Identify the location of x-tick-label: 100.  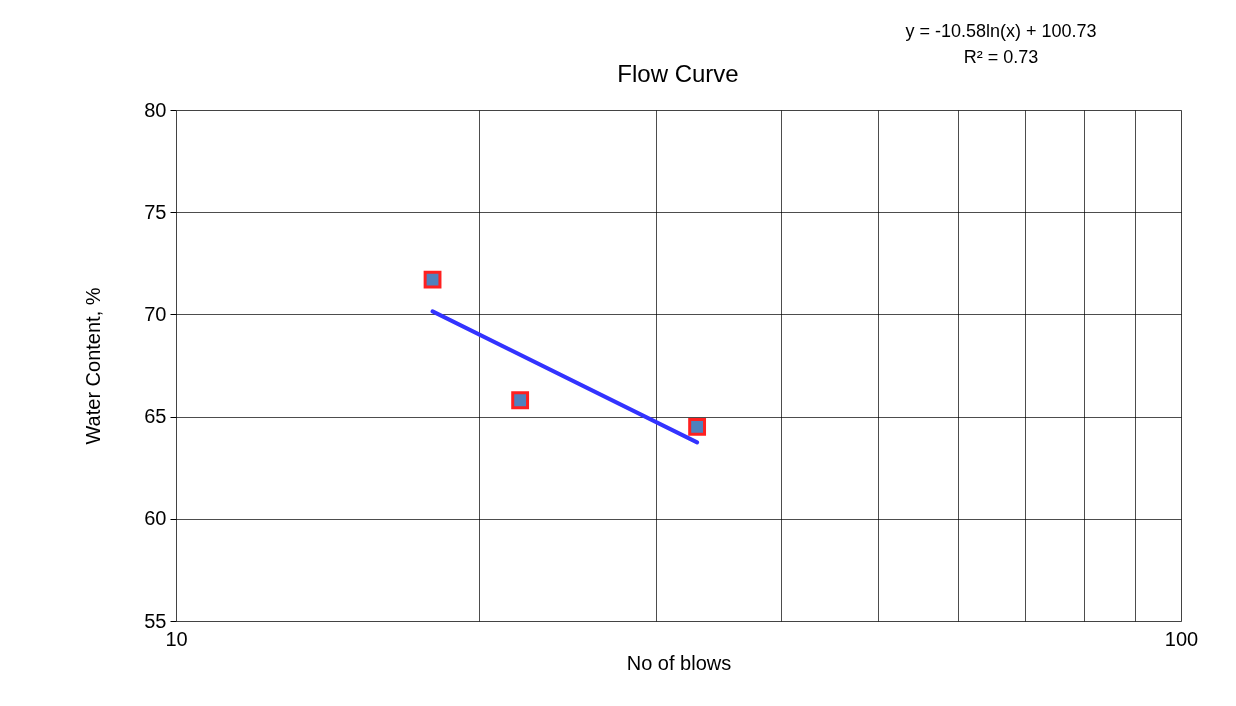
(1181, 638).